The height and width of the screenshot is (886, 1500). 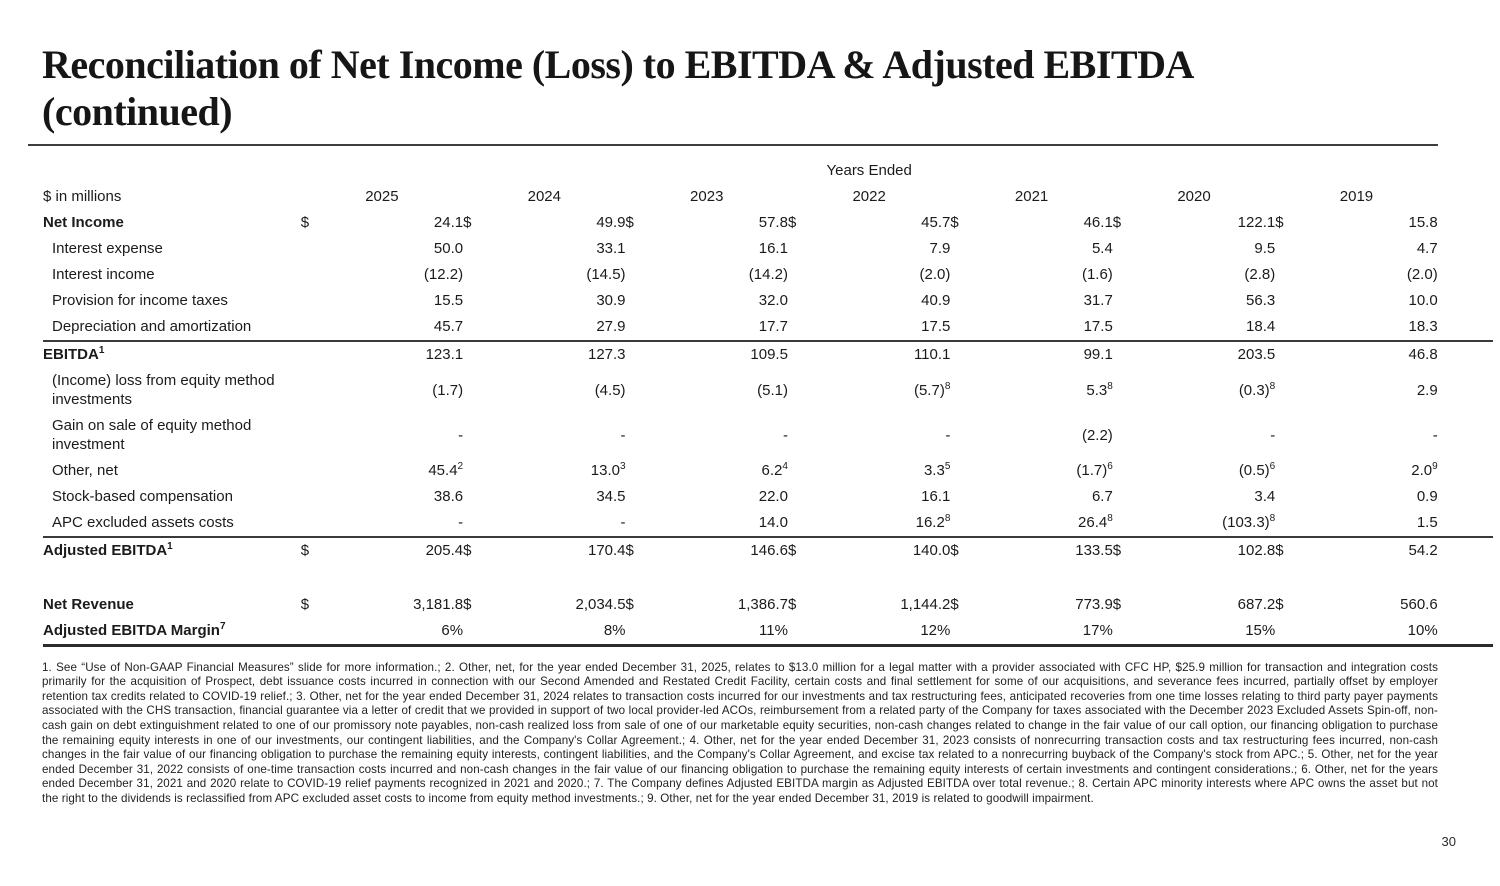 I want to click on value-cell: (1.7), so click(x=448, y=390).